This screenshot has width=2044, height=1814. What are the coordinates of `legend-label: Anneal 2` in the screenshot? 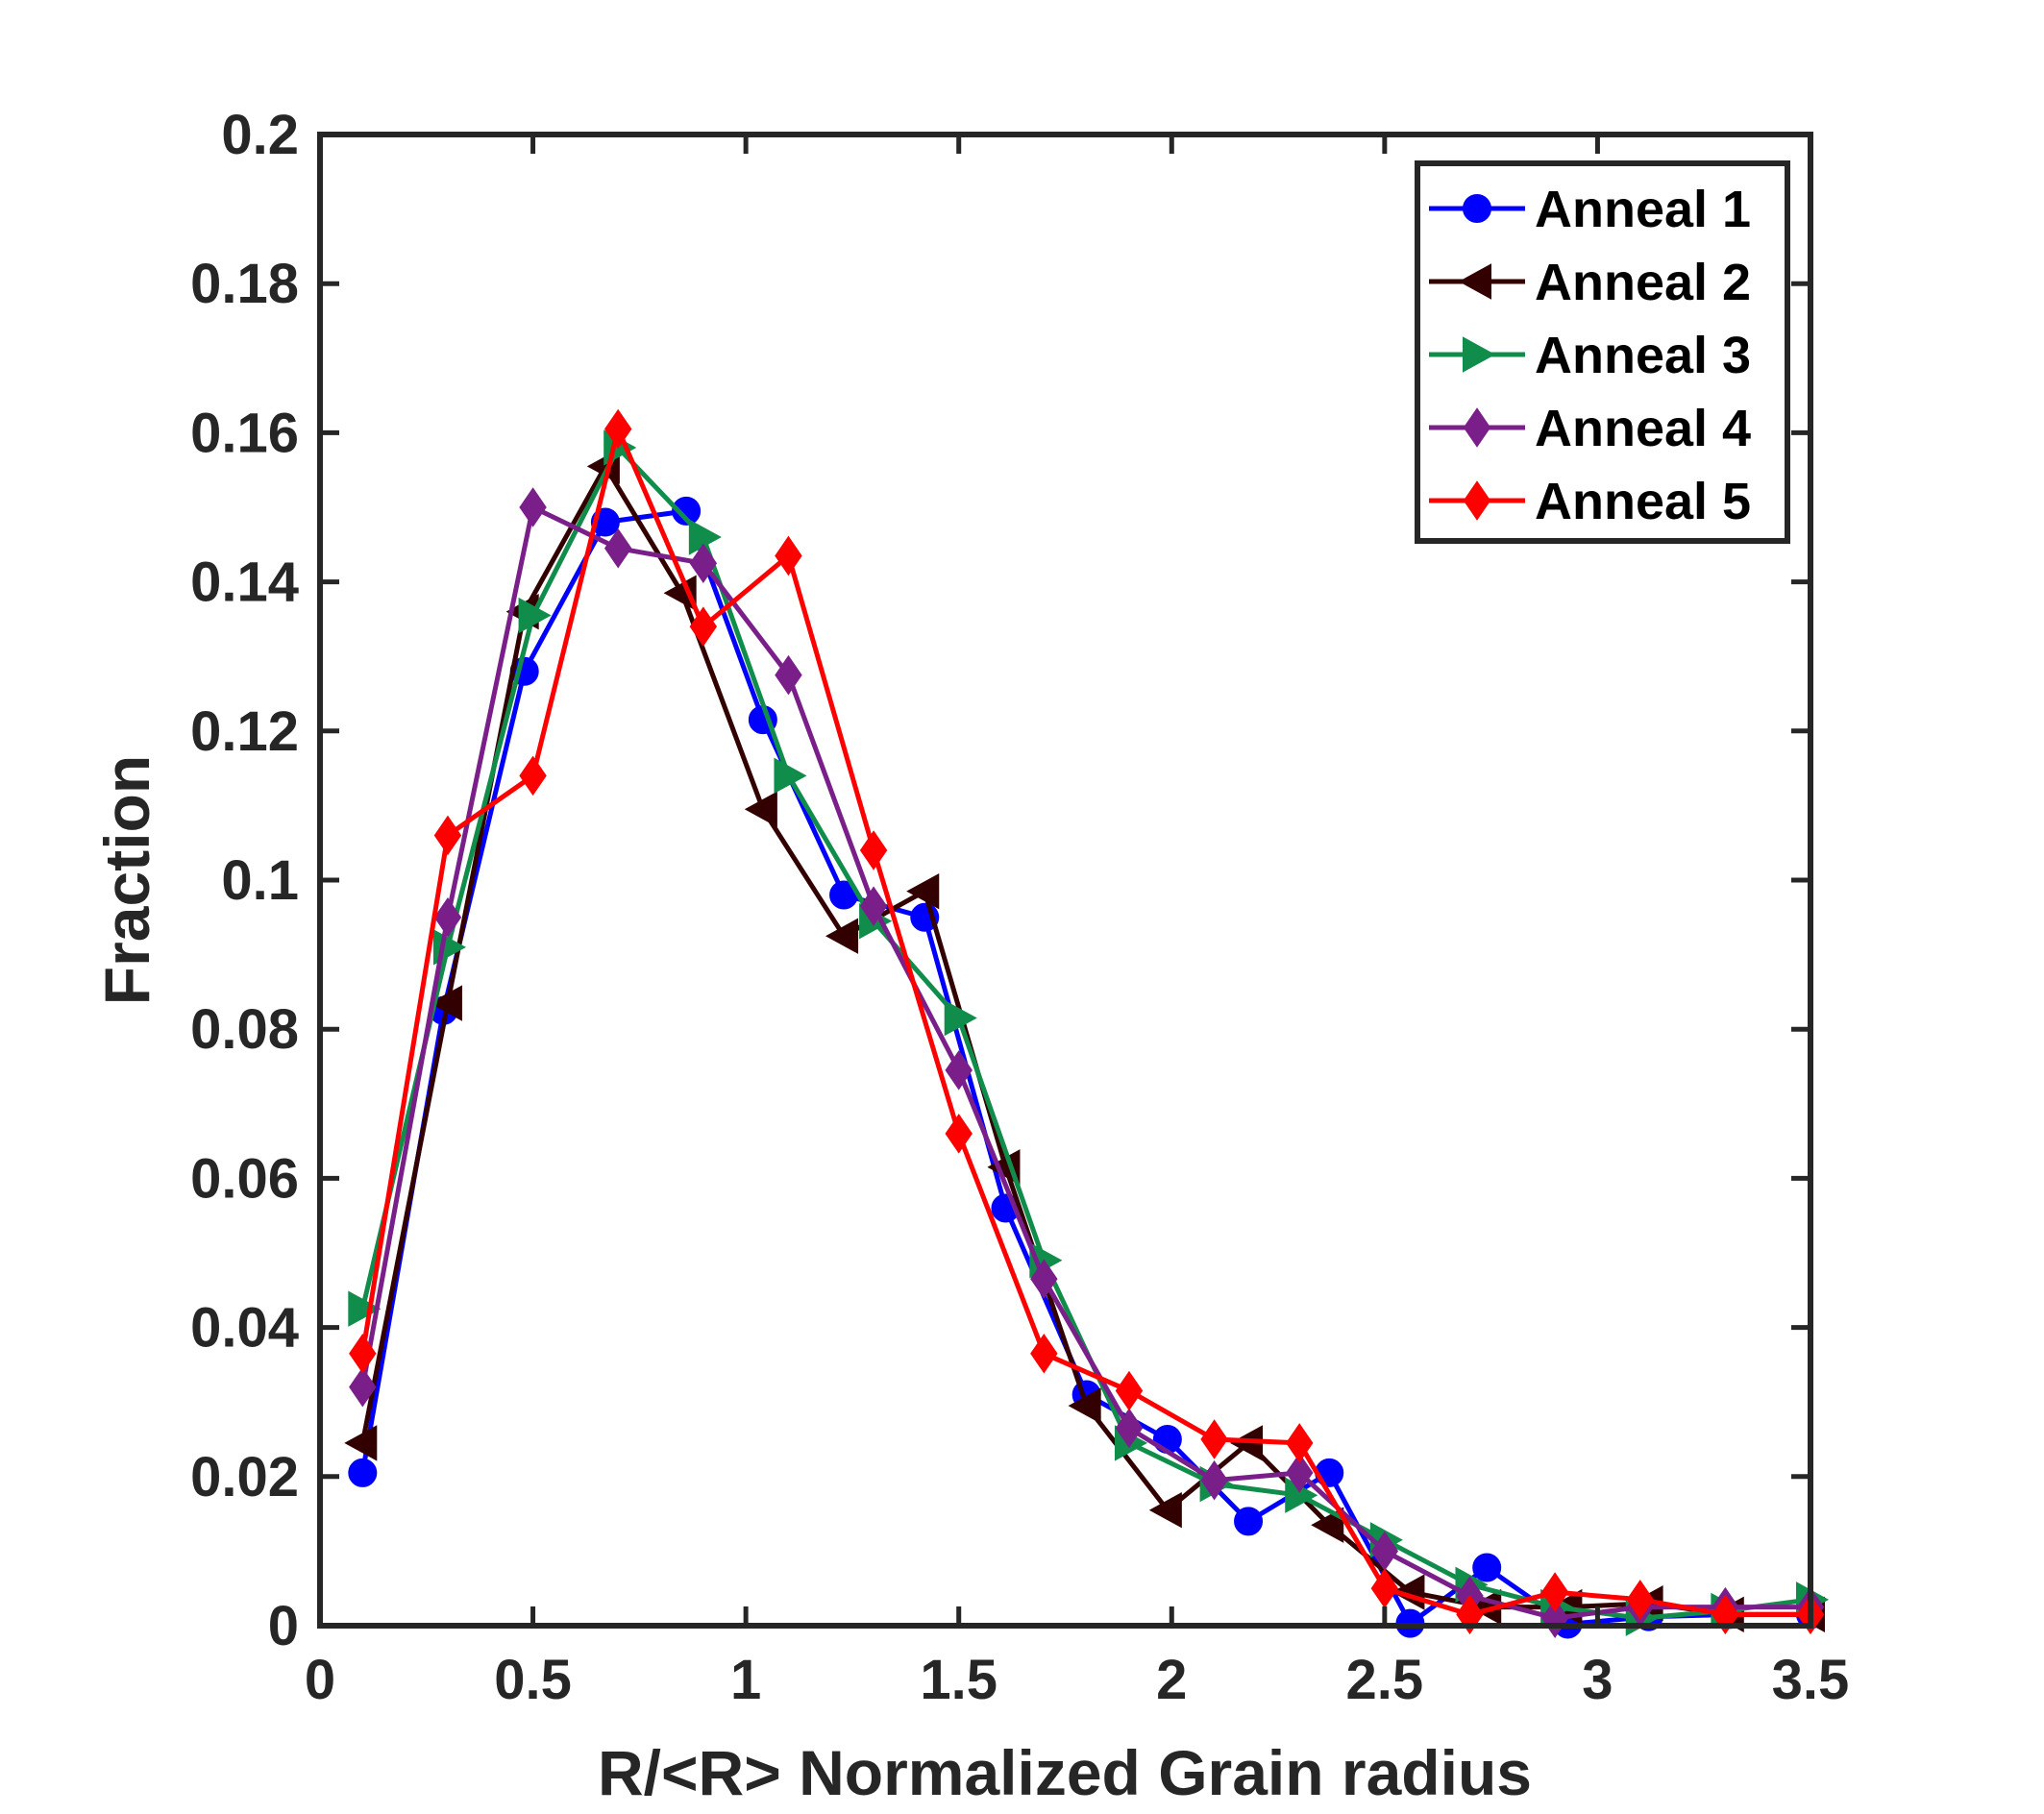 It's located at (1643, 283).